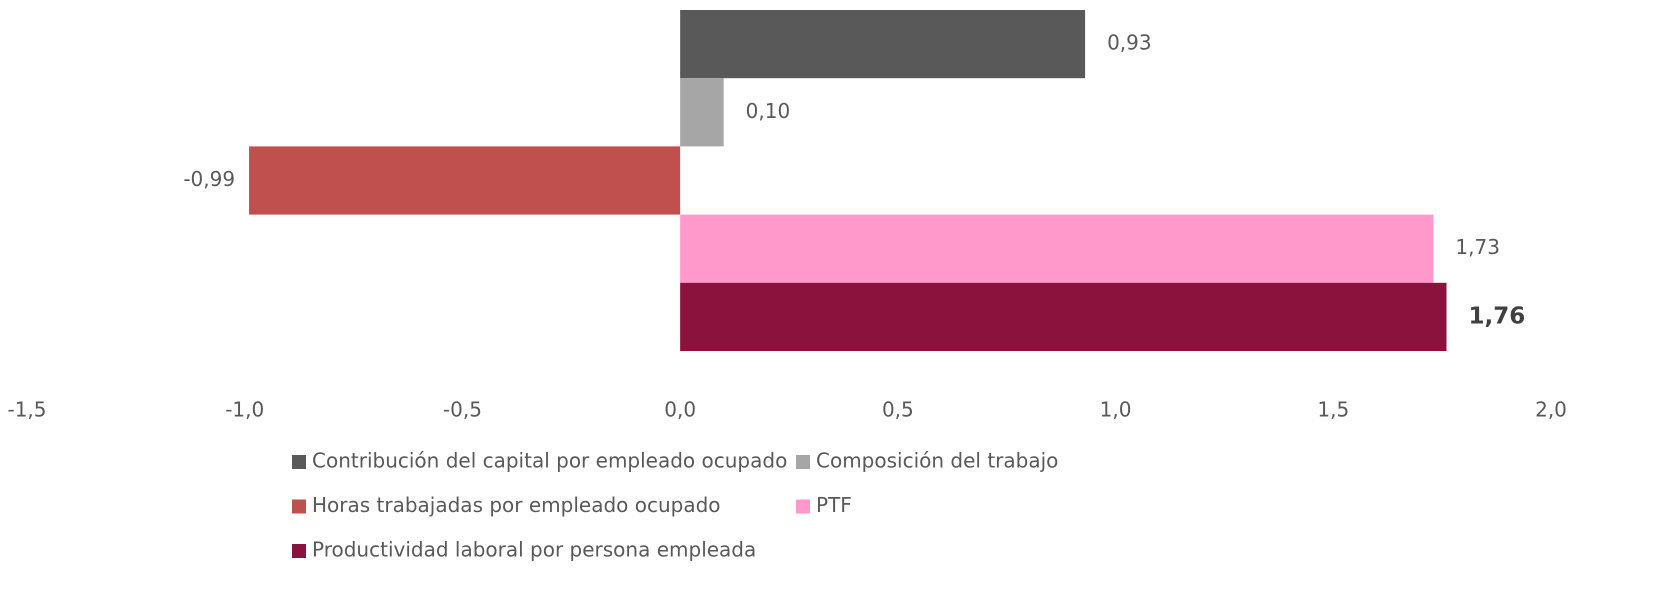  What do you see at coordinates (1116, 410) in the screenshot?
I see `x-tick-label: 1,0` at bounding box center [1116, 410].